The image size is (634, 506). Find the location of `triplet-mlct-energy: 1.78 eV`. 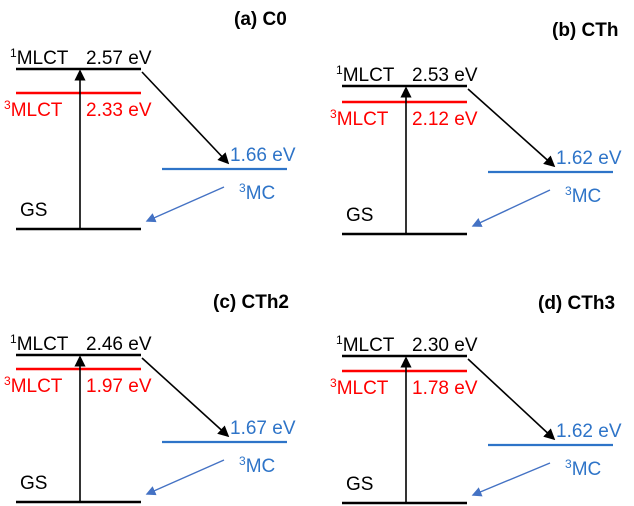

triplet-mlct-energy: 1.78 eV is located at coordinates (445, 388).